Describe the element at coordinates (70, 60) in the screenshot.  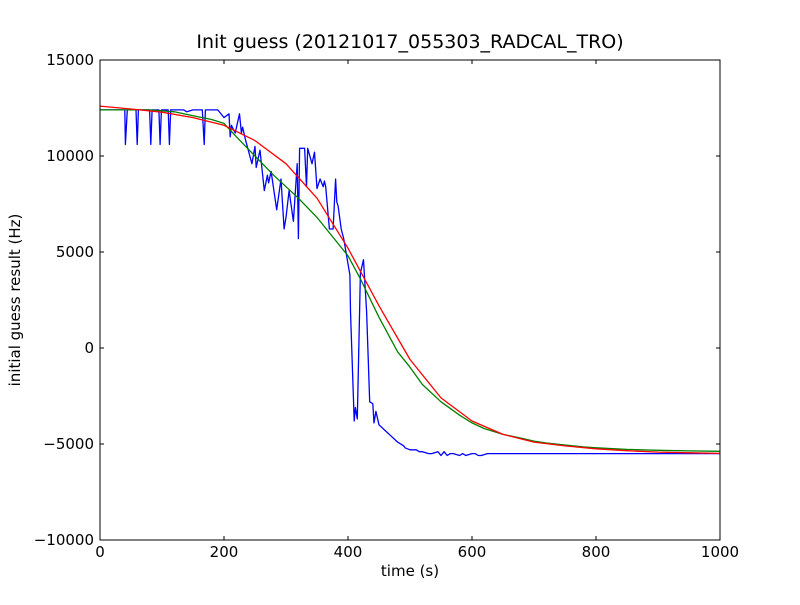
I see `y-tick-label: 15000` at that location.